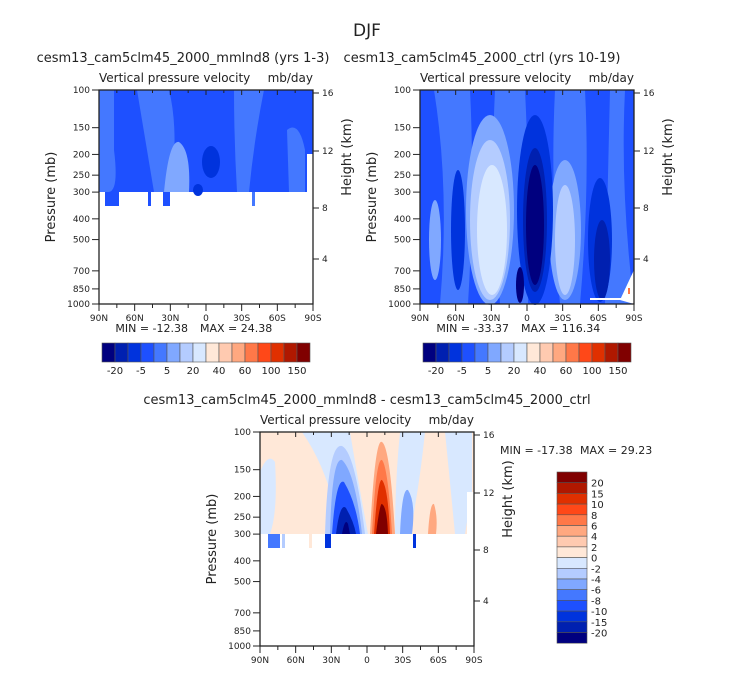 Image resolution: width=733 pixels, height=673 pixels. I want to click on height-tick-label: 12, so click(648, 152).